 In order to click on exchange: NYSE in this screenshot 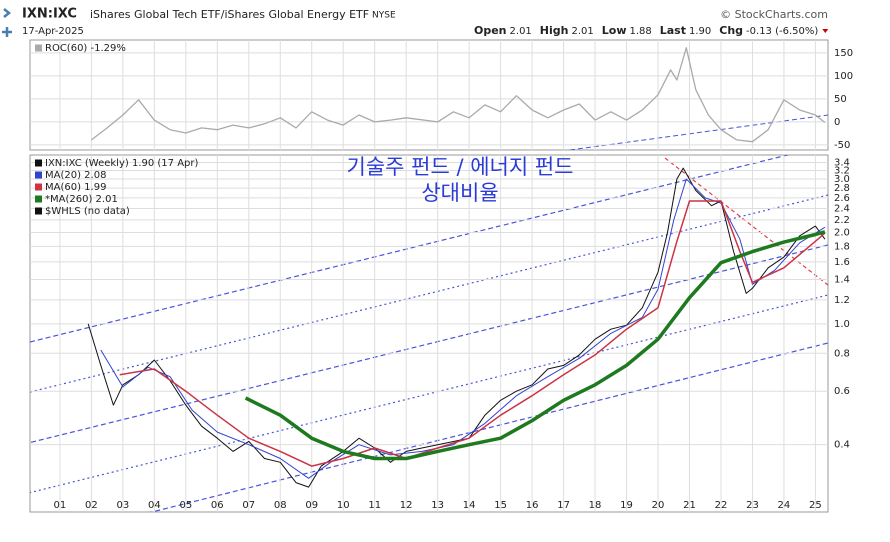, I will do `click(384, 16)`.